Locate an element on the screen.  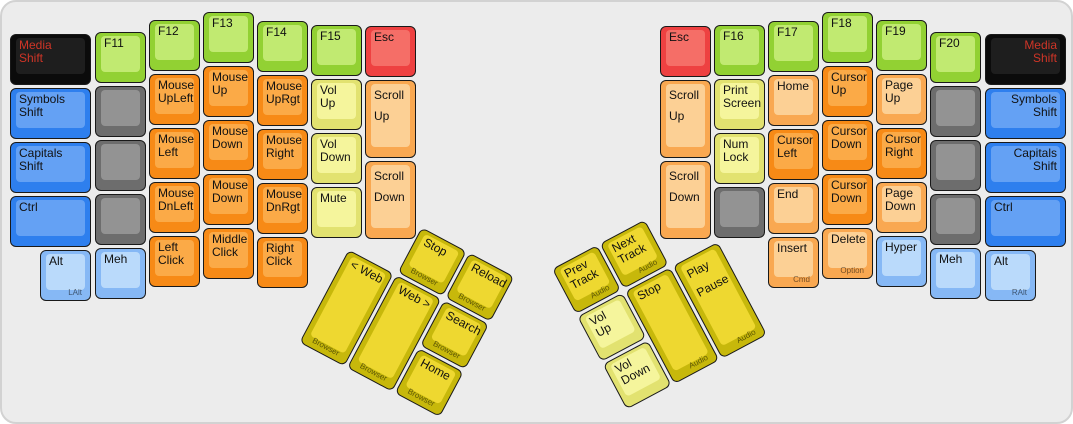
key-cursor-up: Cursor Up is located at coordinates (847, 91).